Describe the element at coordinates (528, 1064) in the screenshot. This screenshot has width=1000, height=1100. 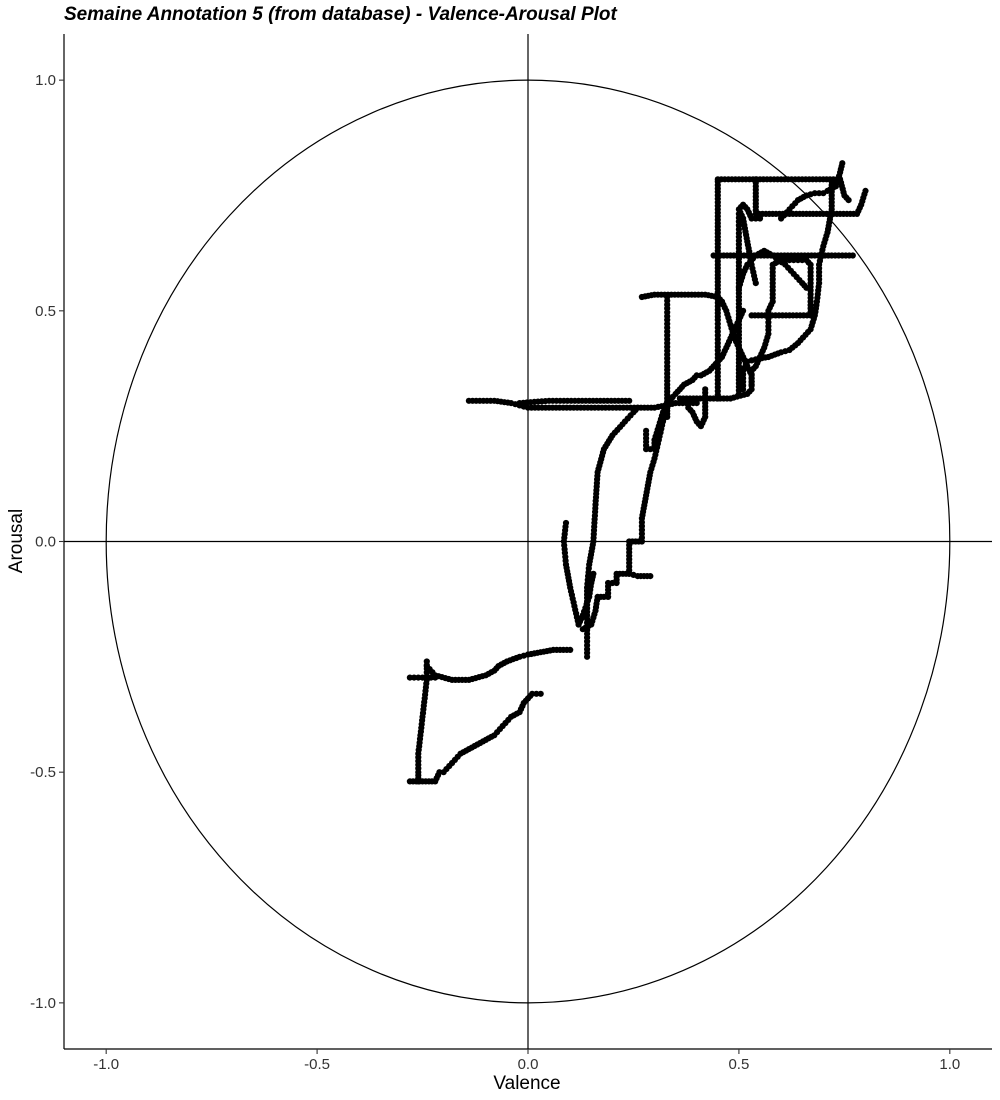
I see `x-tick-label: 0.0` at that location.